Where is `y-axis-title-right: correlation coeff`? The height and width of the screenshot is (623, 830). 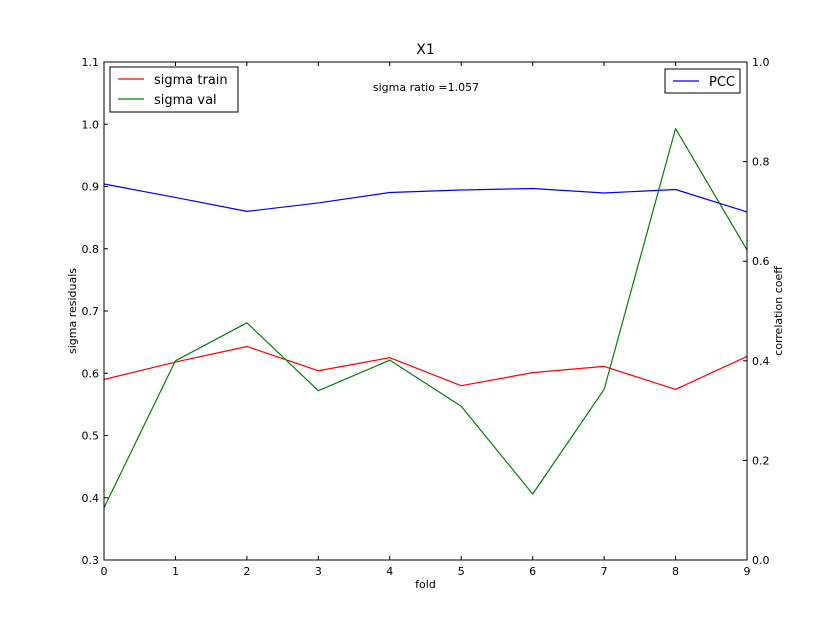 y-axis-title-right: correlation coeff is located at coordinates (778, 311).